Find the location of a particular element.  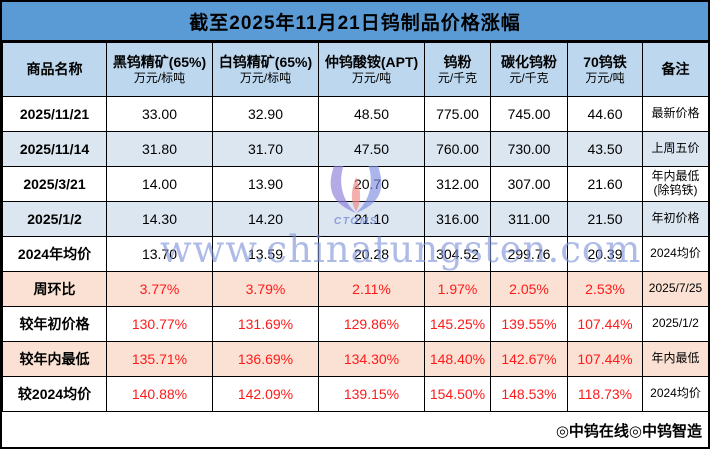

price-cell: 760.00 is located at coordinates (457, 149).